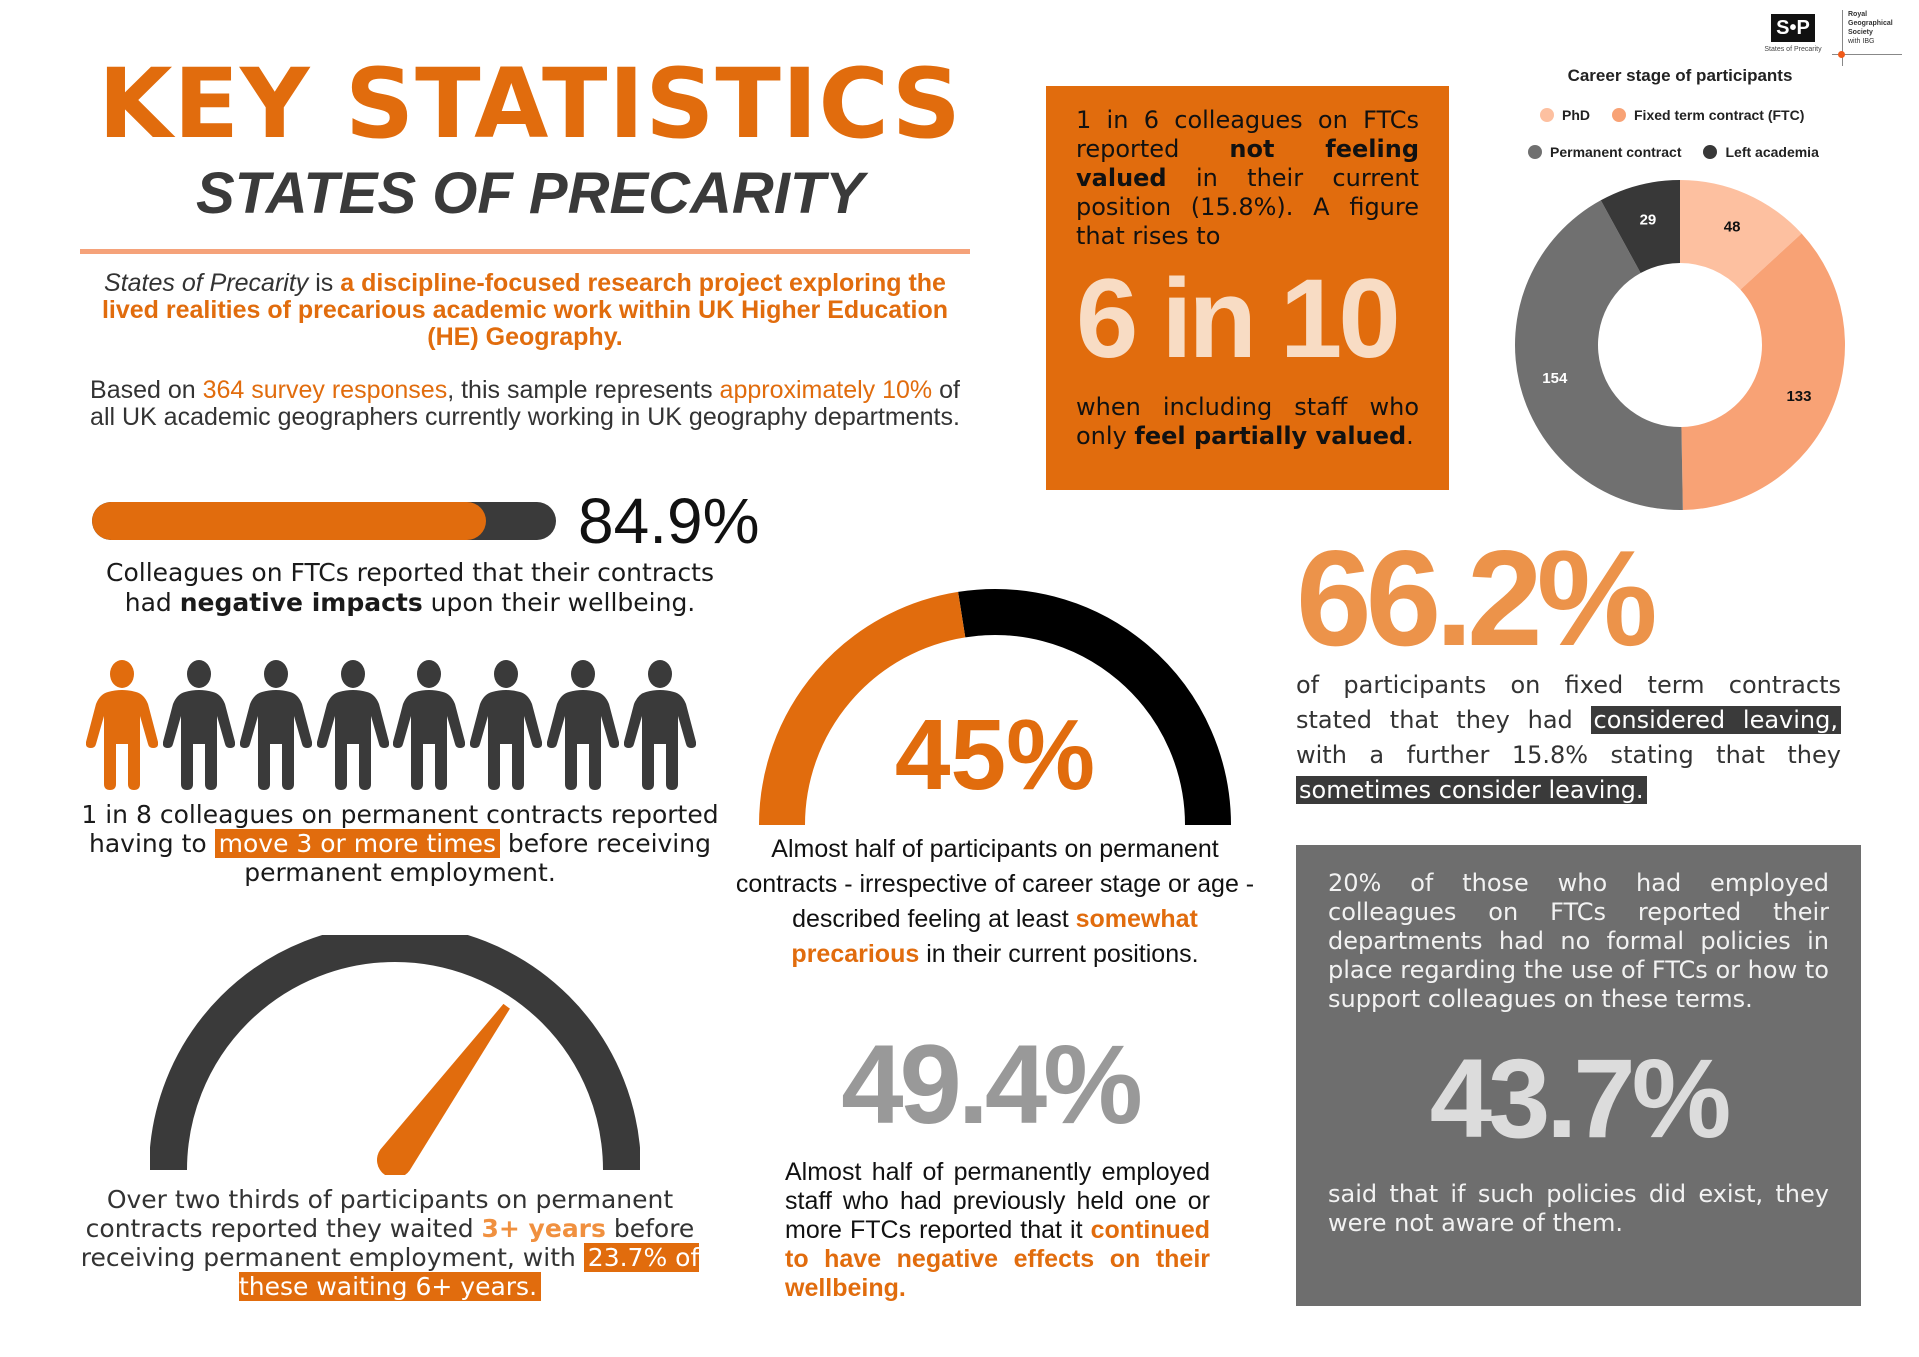 Image resolution: width=1919 pixels, height=1357 pixels. I want to click on chart-legend-row-1: PhD Fixed term contract (FTC), so click(1672, 115).